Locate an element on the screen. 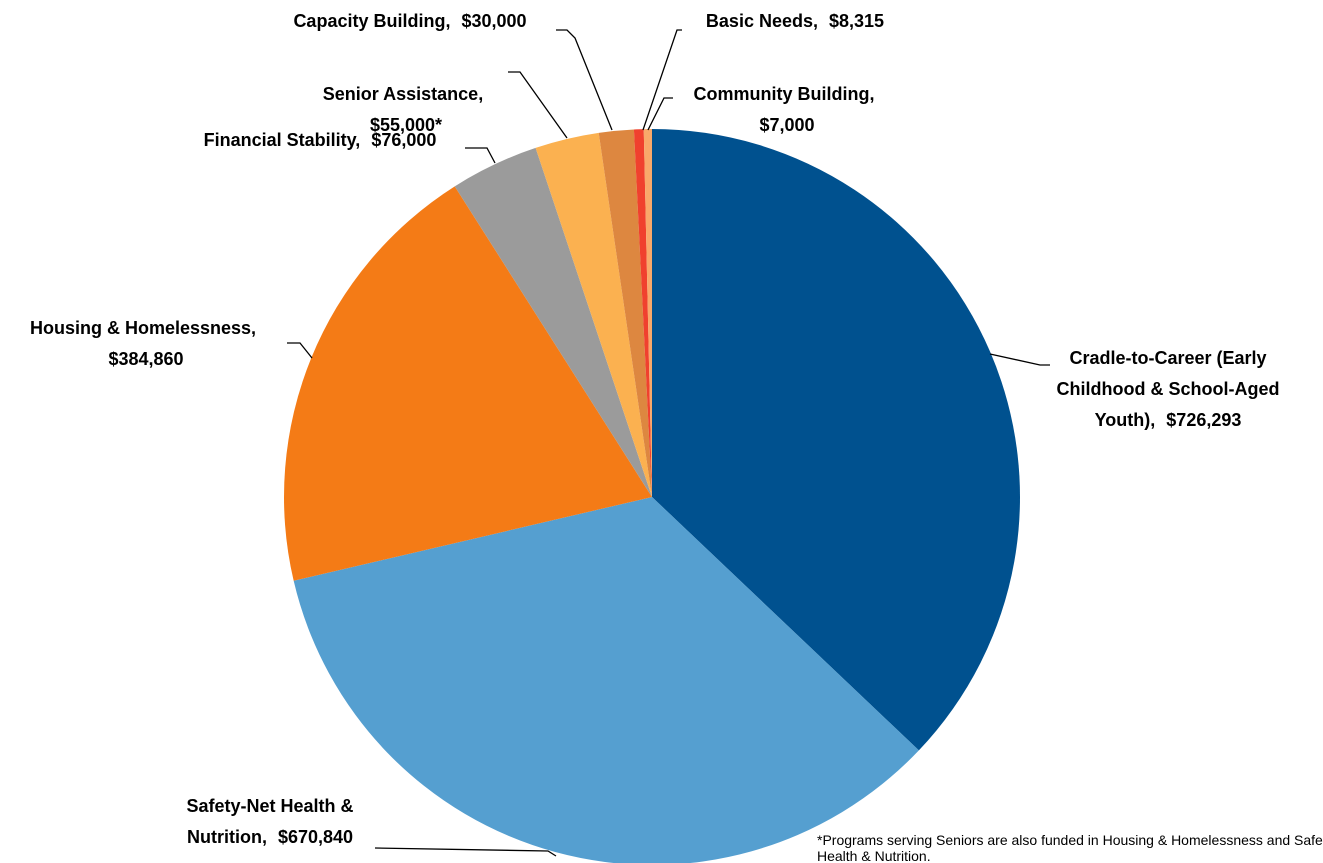  data-label: Financial Stability, $76,000 is located at coordinates (320, 140).